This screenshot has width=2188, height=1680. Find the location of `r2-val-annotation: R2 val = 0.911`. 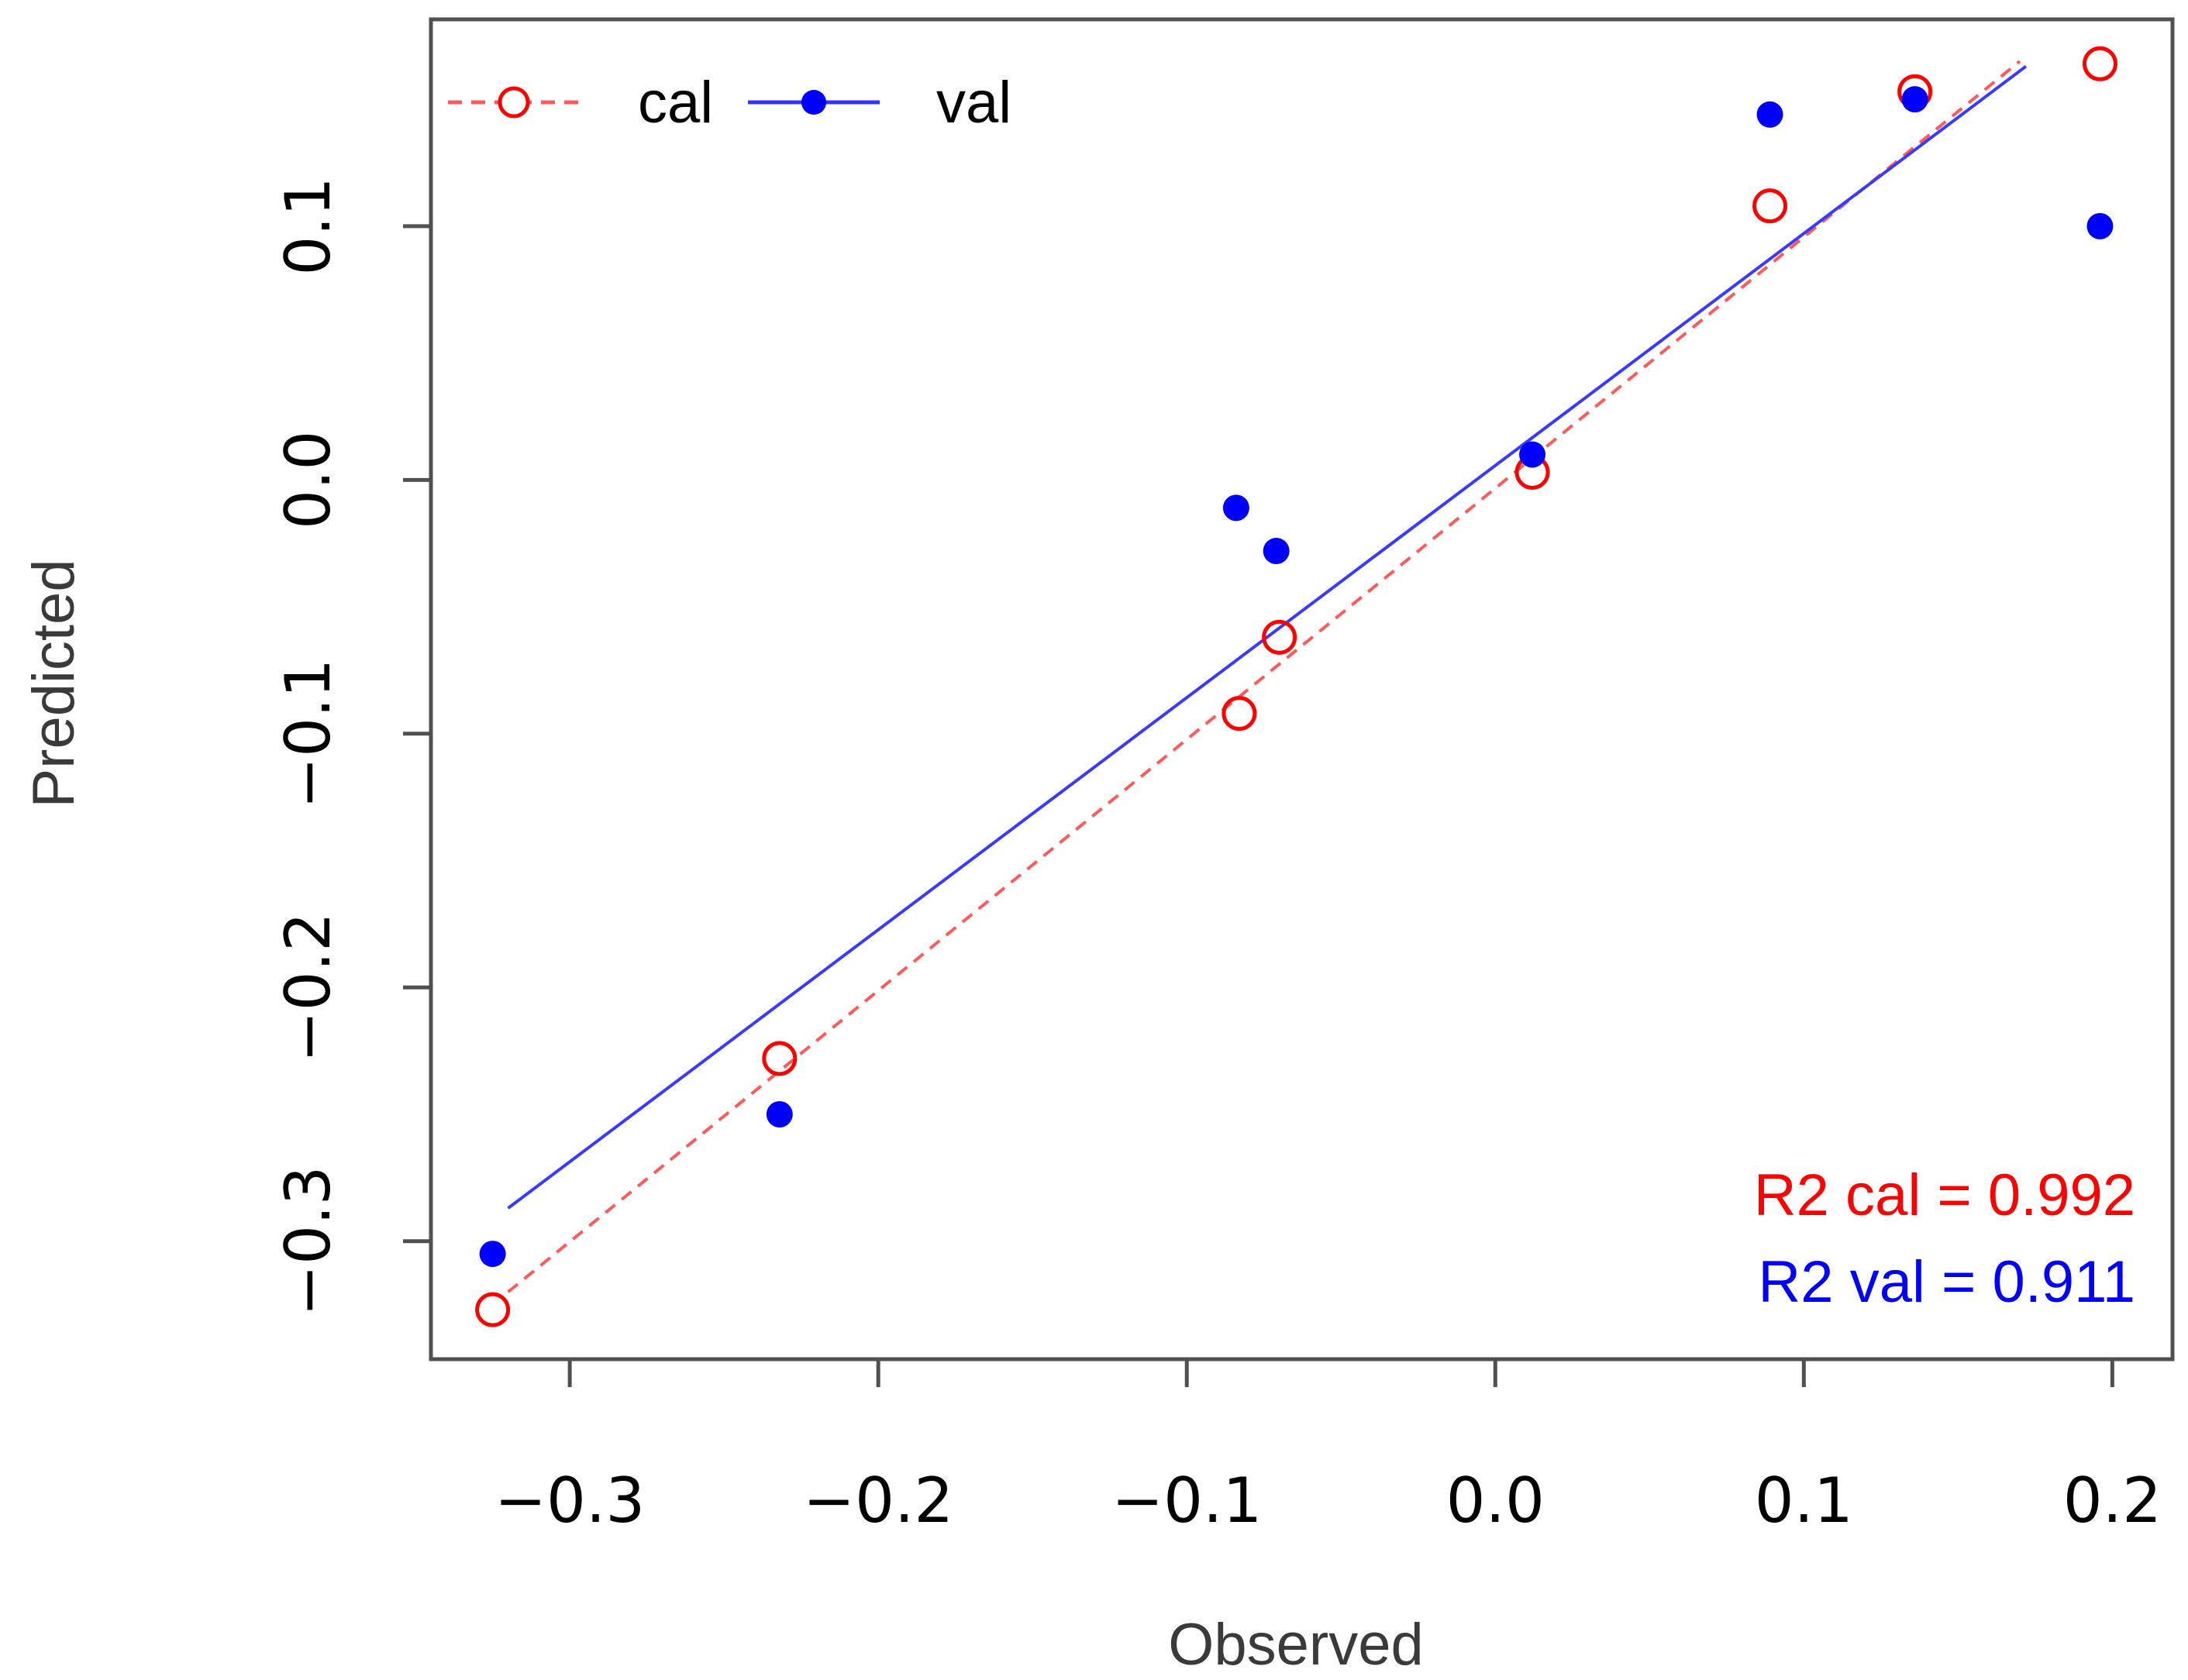

r2-val-annotation: R2 val = 0.911 is located at coordinates (1946, 1282).